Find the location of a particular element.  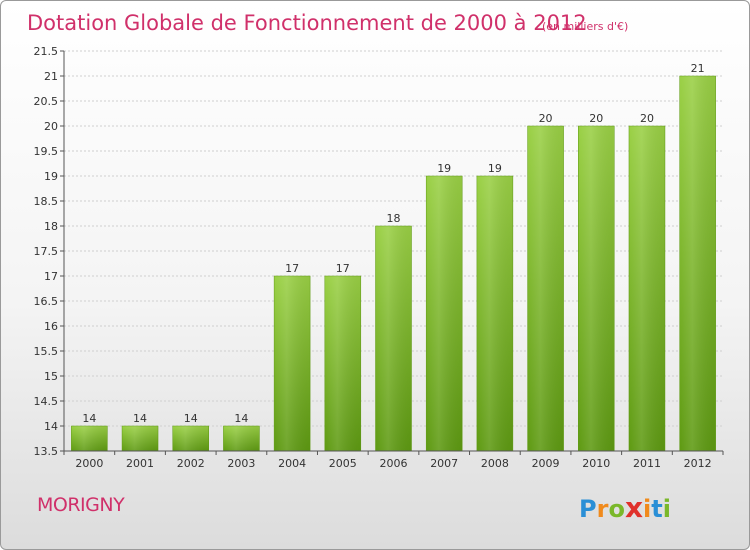

logo-letter: x is located at coordinates (633, 507).